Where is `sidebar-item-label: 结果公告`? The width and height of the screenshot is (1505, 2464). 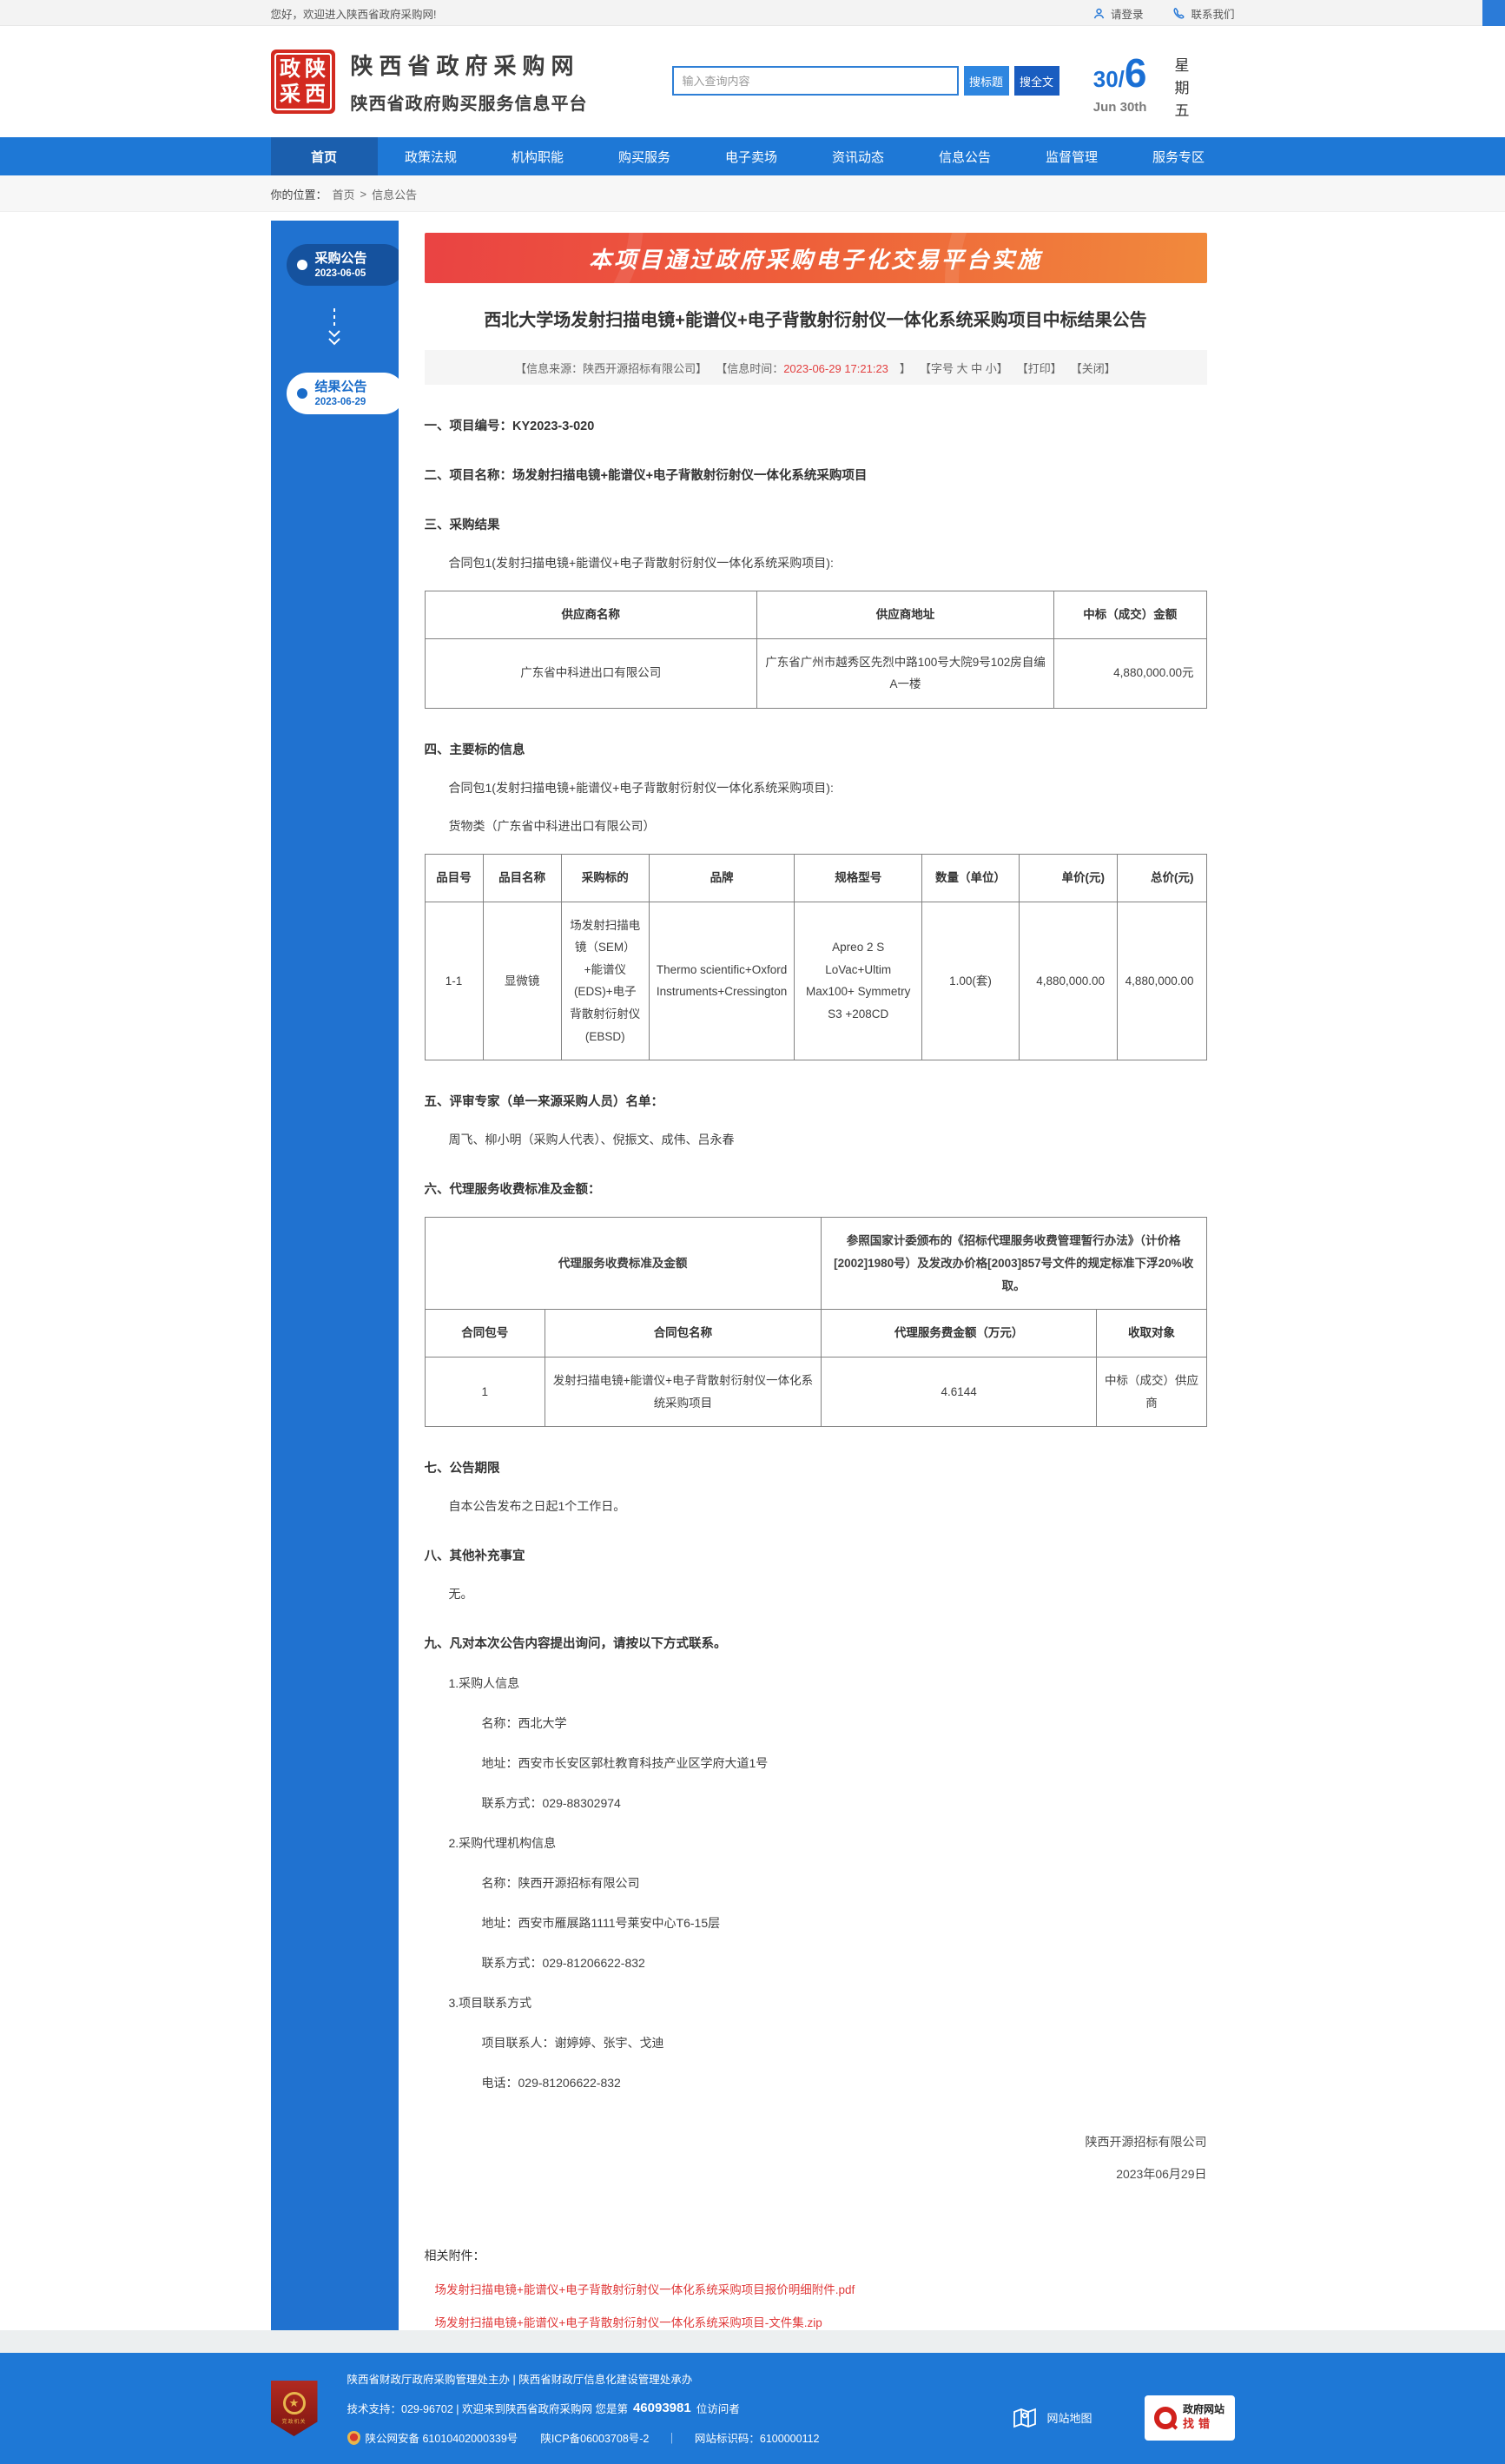
sidebar-item-label: 结果公告 is located at coordinates (340, 387).